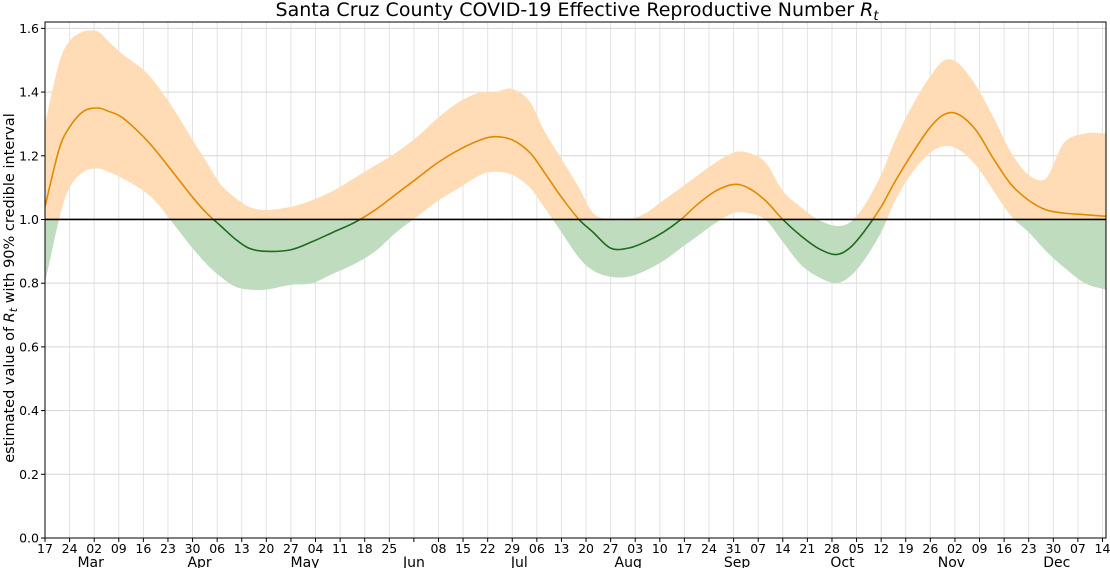 This screenshot has width=1110, height=568. I want to click on x-tick-label: 11, so click(340, 548).